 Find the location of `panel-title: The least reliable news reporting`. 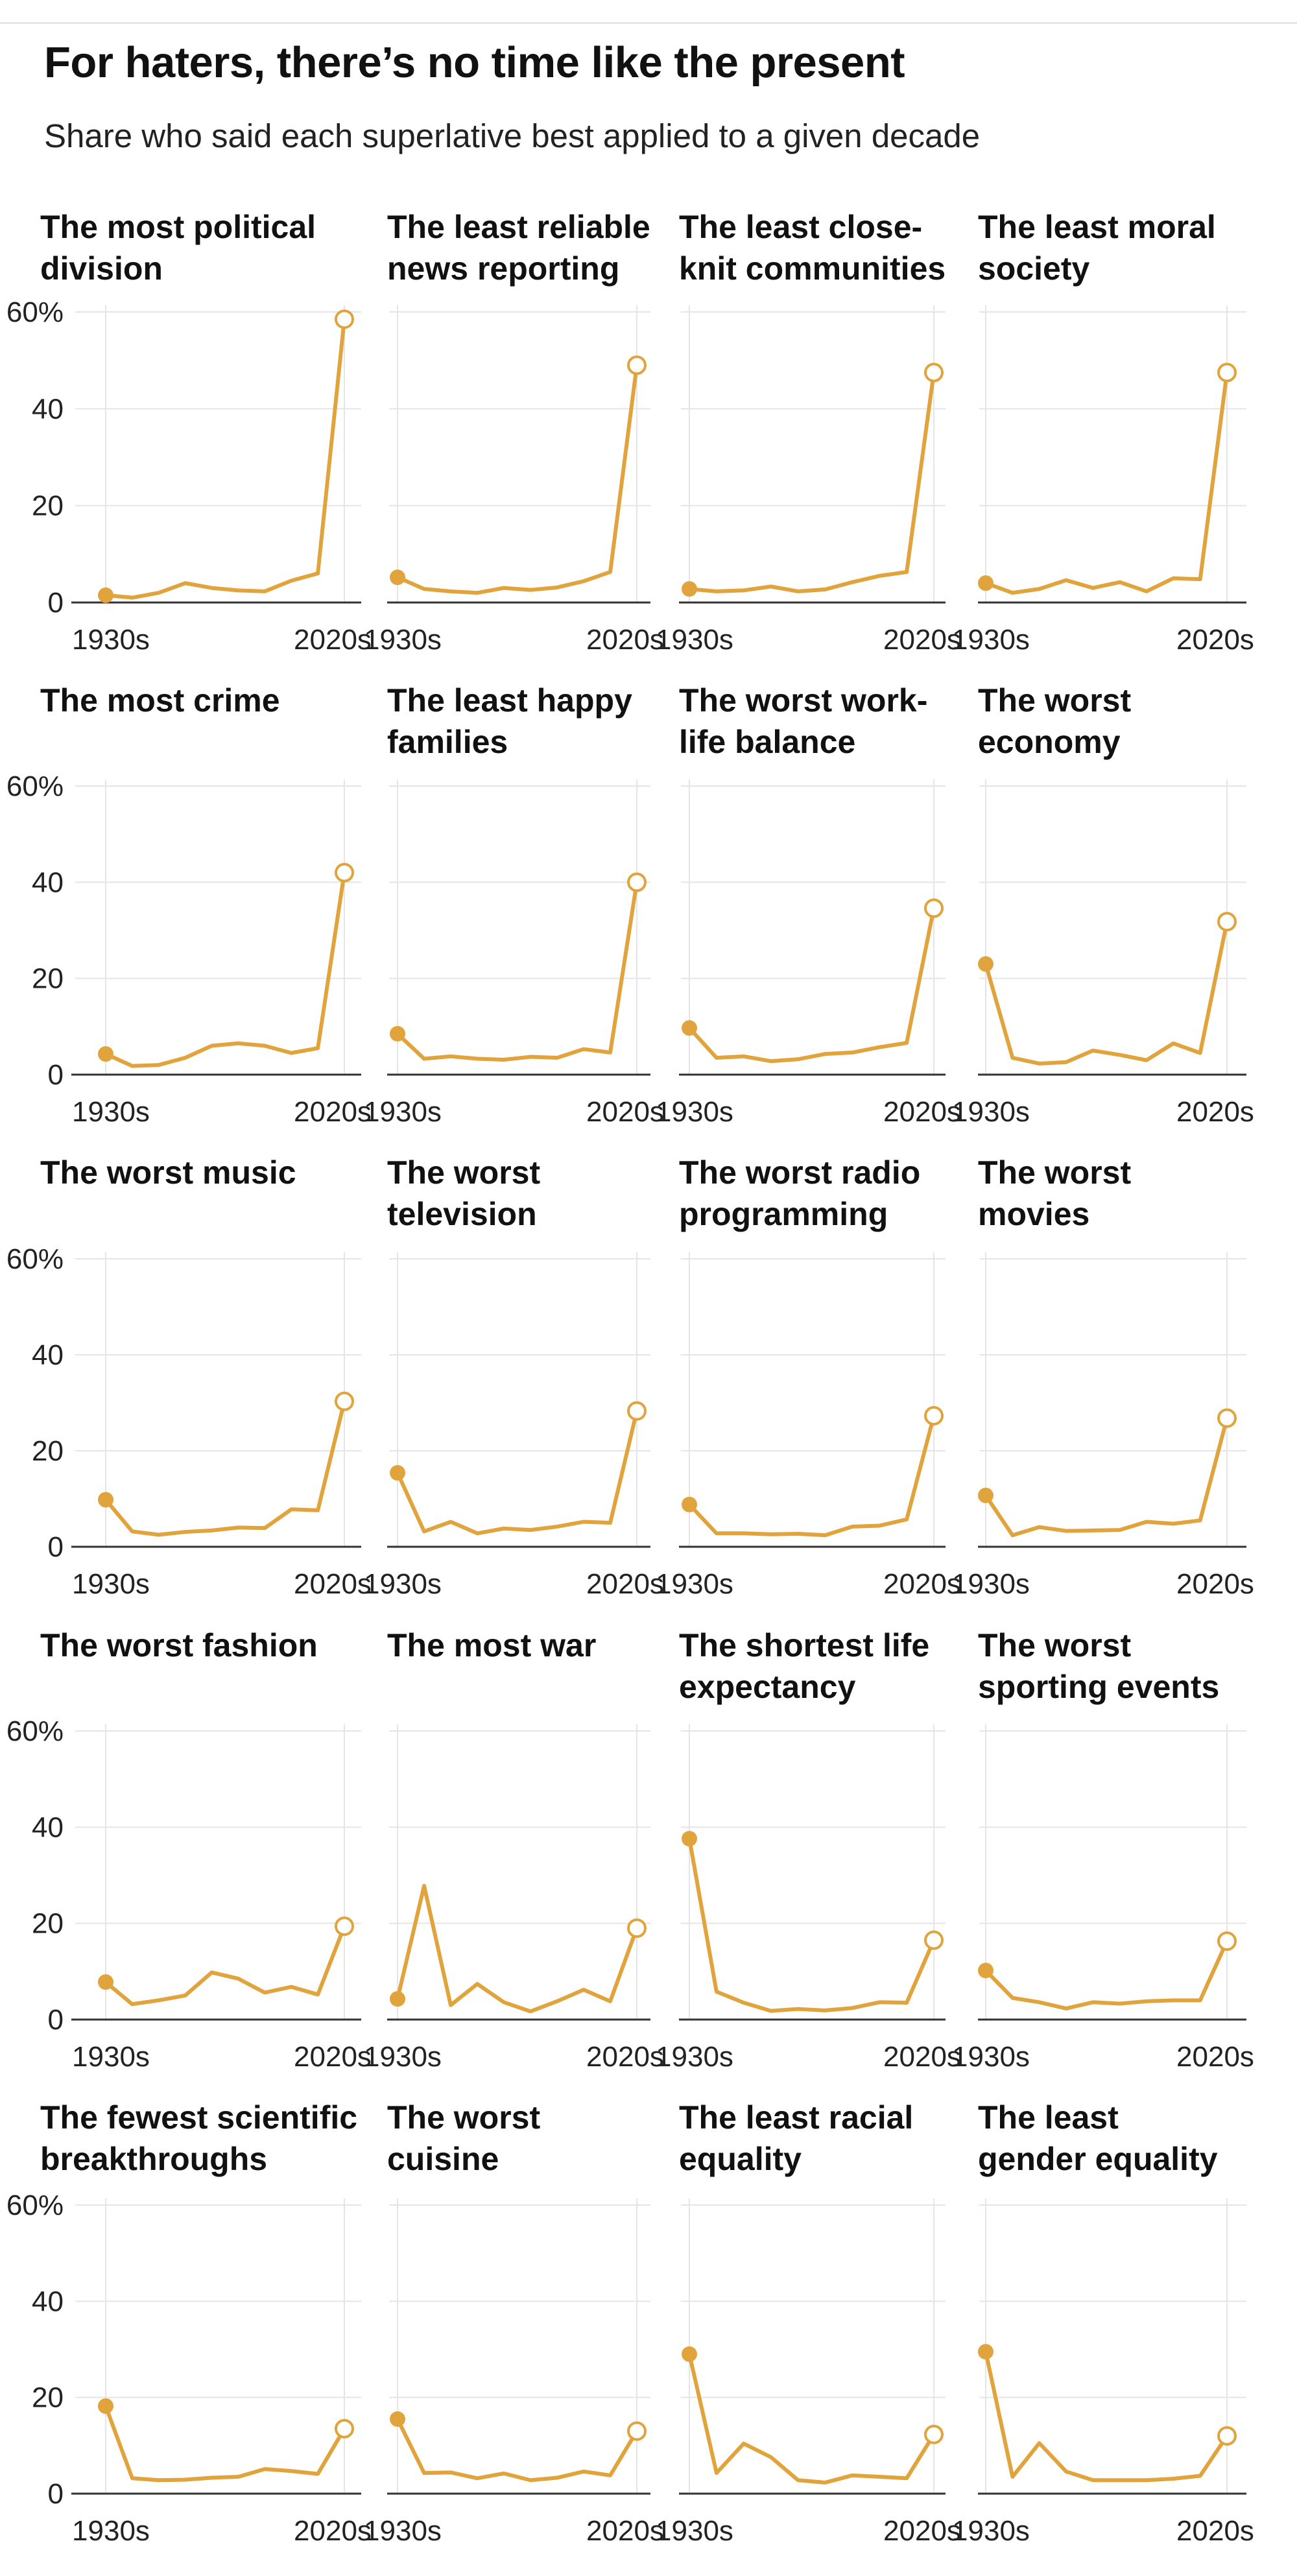

panel-title: The least reliable news reporting is located at coordinates (518, 248).